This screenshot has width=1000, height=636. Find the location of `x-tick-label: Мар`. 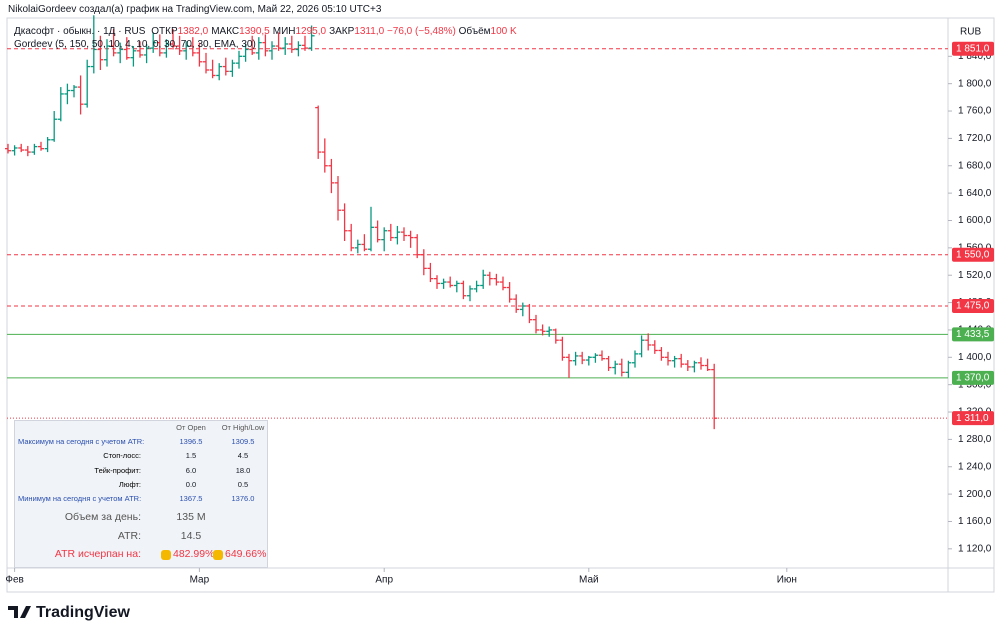

x-tick-label: Мар is located at coordinates (200, 580).